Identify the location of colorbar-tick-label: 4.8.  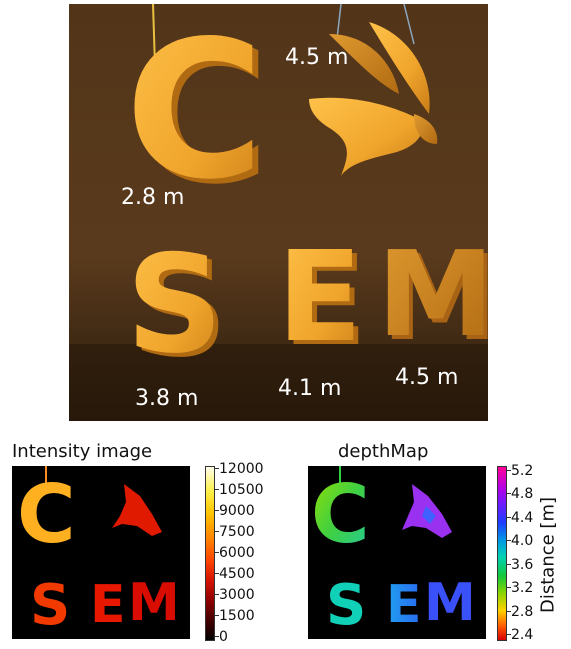
(522, 494).